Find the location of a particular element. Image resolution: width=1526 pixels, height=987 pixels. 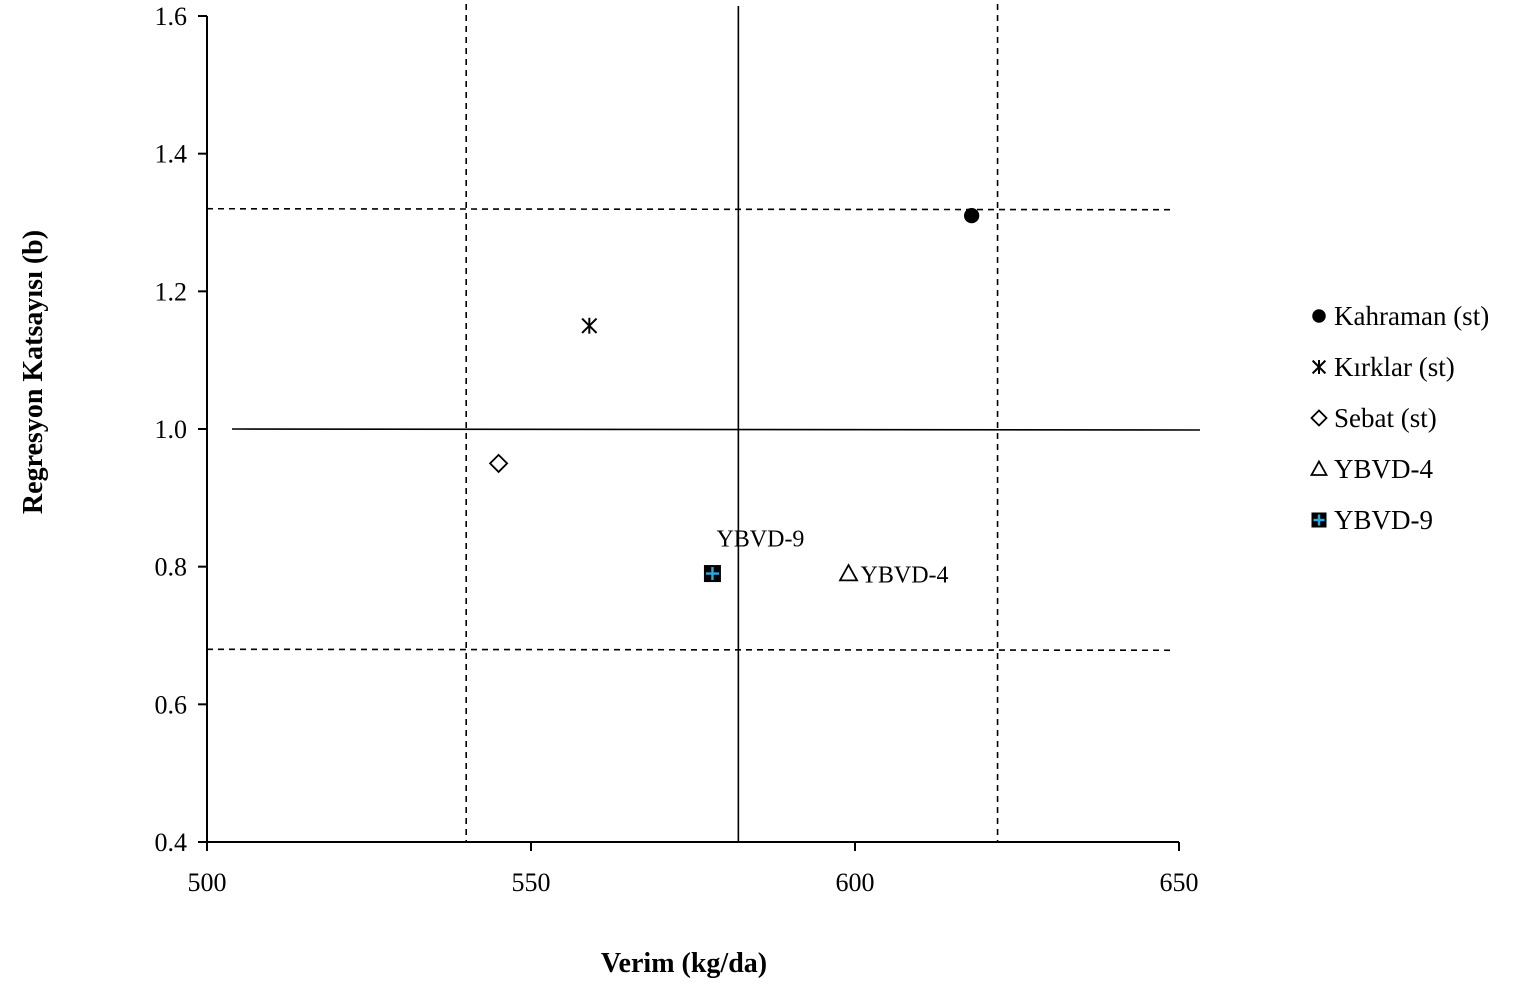

point-diamond is located at coordinates (498, 463).